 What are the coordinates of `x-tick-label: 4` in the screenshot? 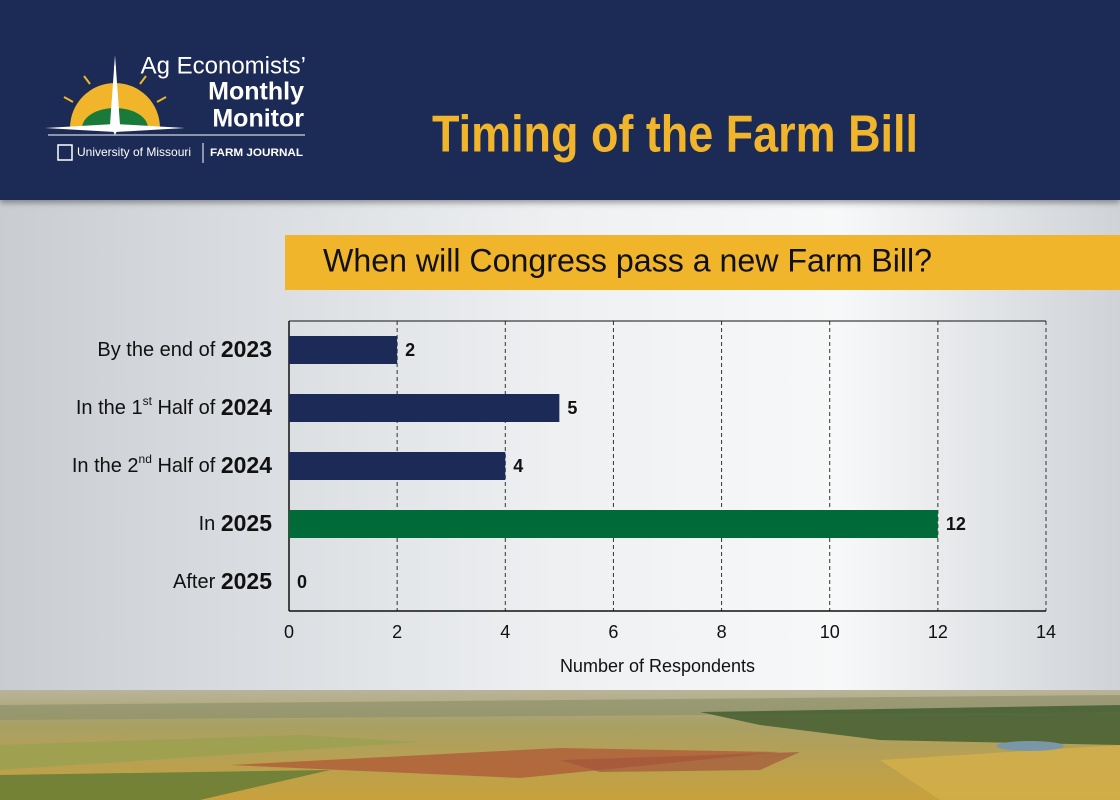 It's located at (505, 632).